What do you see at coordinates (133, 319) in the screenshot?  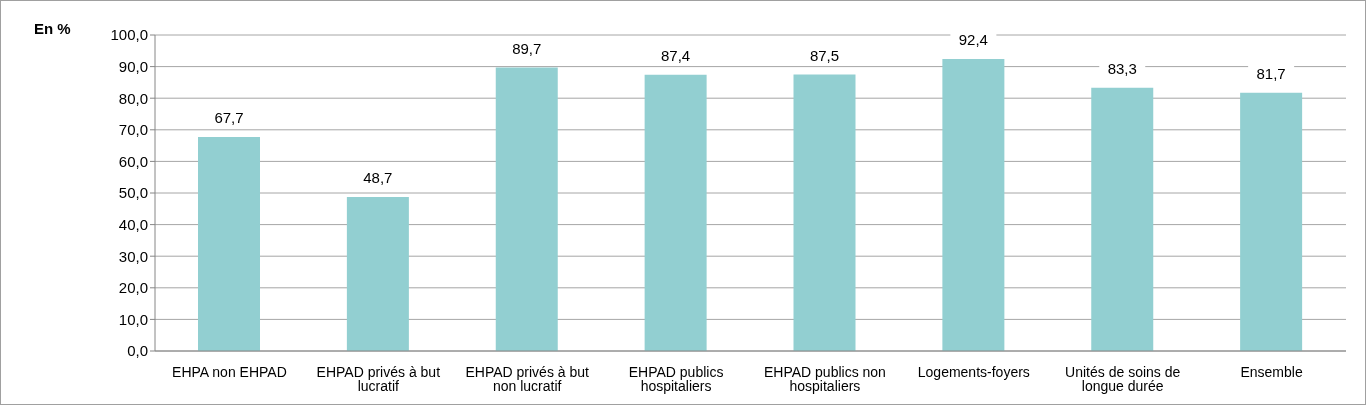 I see `y-tick-label: 10,0` at bounding box center [133, 319].